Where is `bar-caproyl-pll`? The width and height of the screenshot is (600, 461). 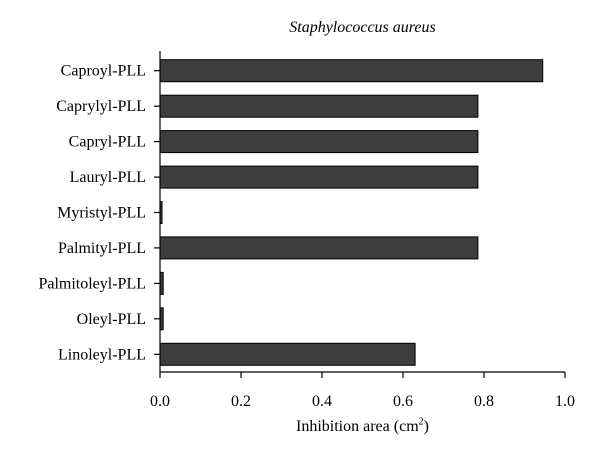
bar-caproyl-pll is located at coordinates (351, 71).